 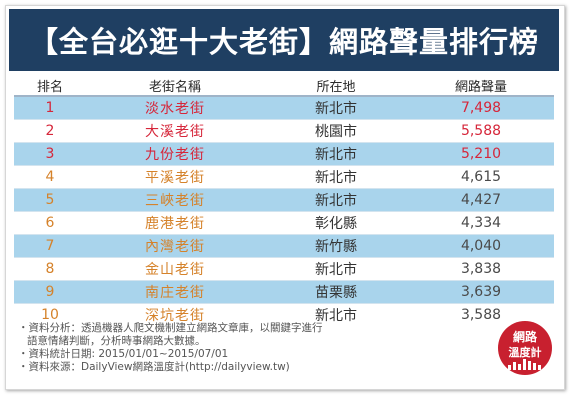 What do you see at coordinates (175, 223) in the screenshot?
I see `cell-name: 鹿港老街` at bounding box center [175, 223].